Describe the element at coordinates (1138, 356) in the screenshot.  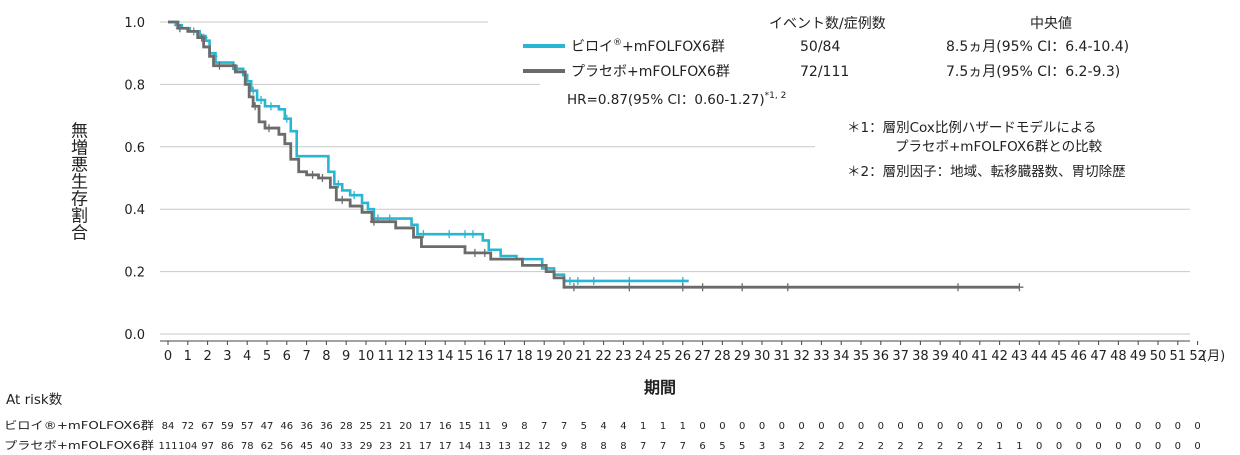
I see `x-tick-label-49: 49` at that location.